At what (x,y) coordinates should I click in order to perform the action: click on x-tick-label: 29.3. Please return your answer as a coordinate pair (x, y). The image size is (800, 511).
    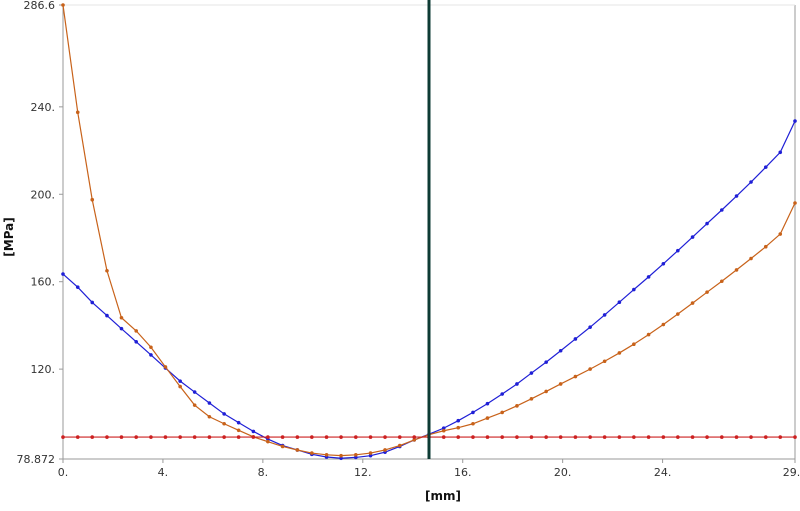
    Looking at the image, I should click on (791, 472).